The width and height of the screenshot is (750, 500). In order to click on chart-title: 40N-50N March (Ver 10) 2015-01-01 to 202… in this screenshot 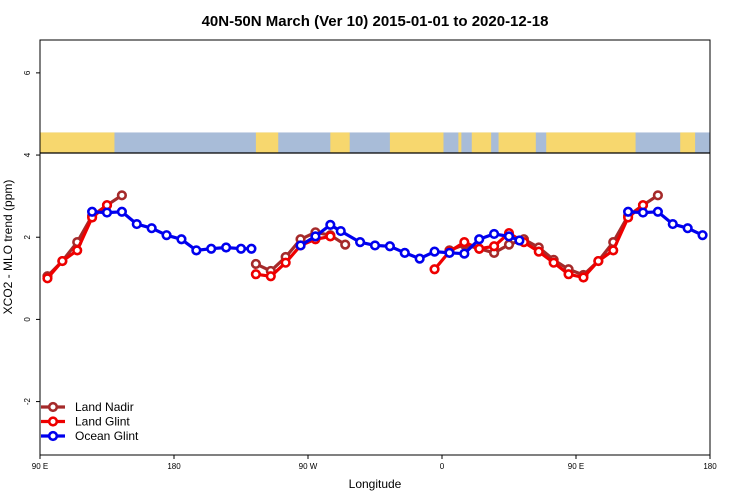, I will do `click(375, 21)`.